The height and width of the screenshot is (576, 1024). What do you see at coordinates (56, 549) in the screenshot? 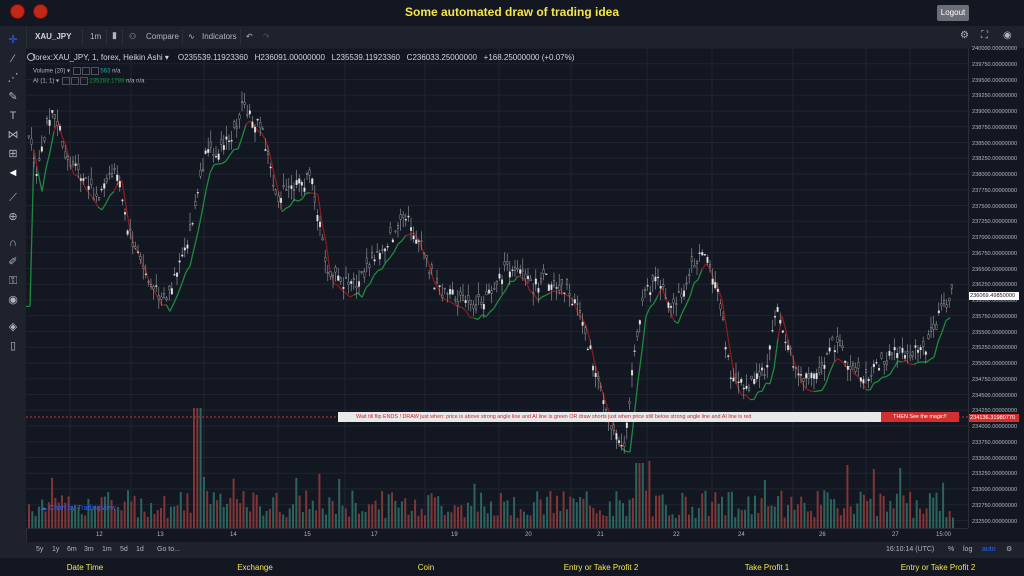
I see `range-1y: 1y` at bounding box center [56, 549].